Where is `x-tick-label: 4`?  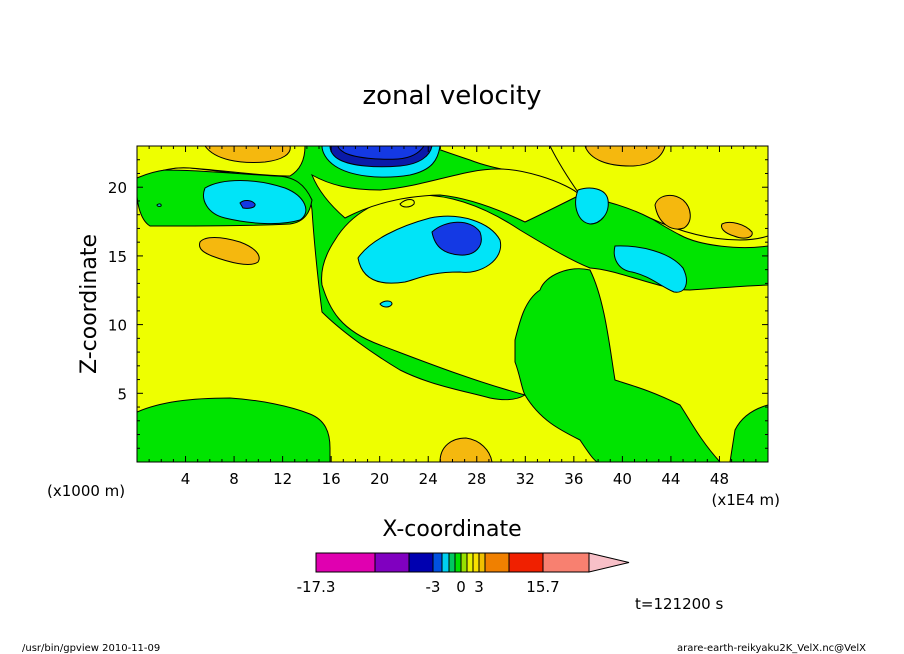
x-tick-label: 4 is located at coordinates (186, 479).